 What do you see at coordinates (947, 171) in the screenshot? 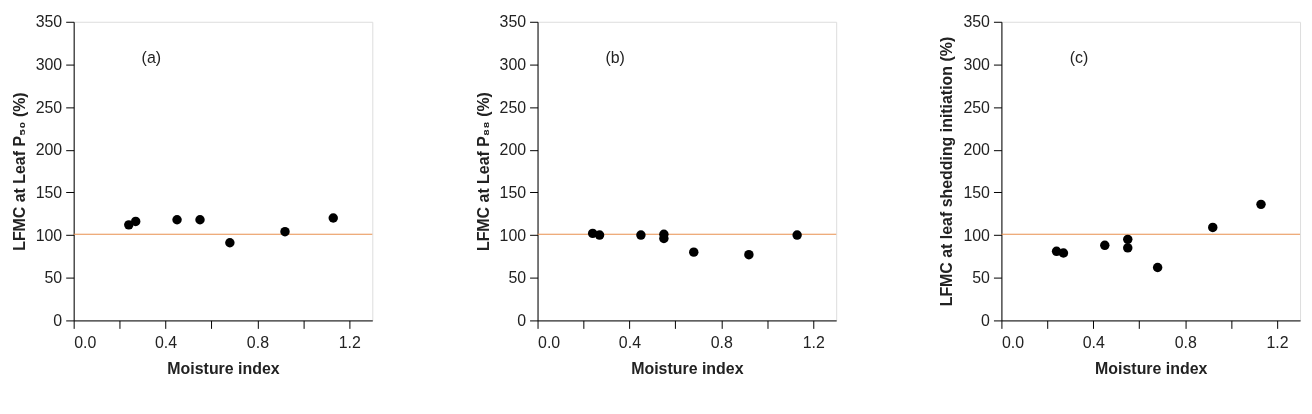
I see `y-axis-title: LFMC at leaf shedding initiation (%)` at bounding box center [947, 171].